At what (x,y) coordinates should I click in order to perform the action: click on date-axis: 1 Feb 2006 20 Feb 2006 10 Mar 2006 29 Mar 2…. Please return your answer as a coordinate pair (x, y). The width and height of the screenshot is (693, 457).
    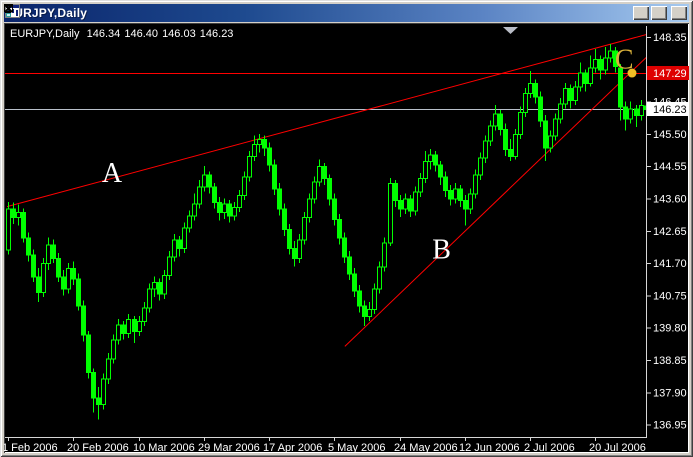
    Looking at the image, I should click on (325, 445).